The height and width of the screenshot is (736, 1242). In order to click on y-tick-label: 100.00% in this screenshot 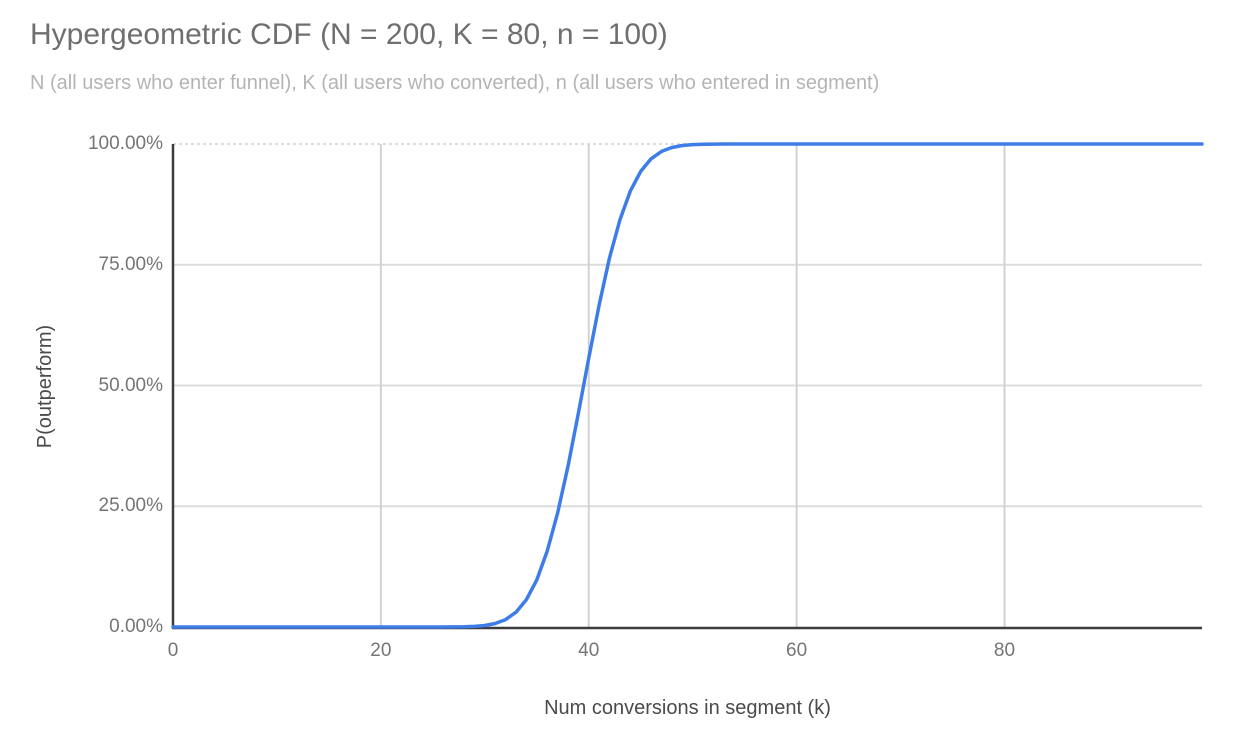, I will do `click(125, 143)`.